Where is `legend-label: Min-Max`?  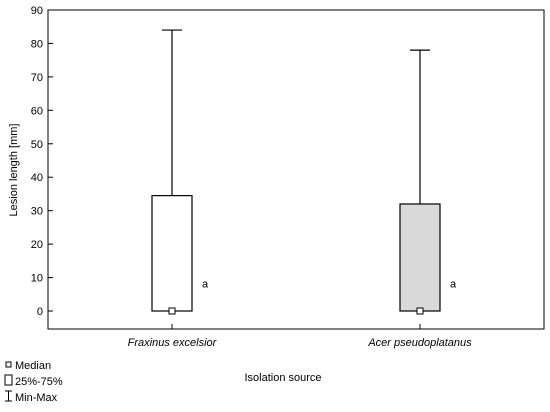
legend-label: Min-Max is located at coordinates (36, 398).